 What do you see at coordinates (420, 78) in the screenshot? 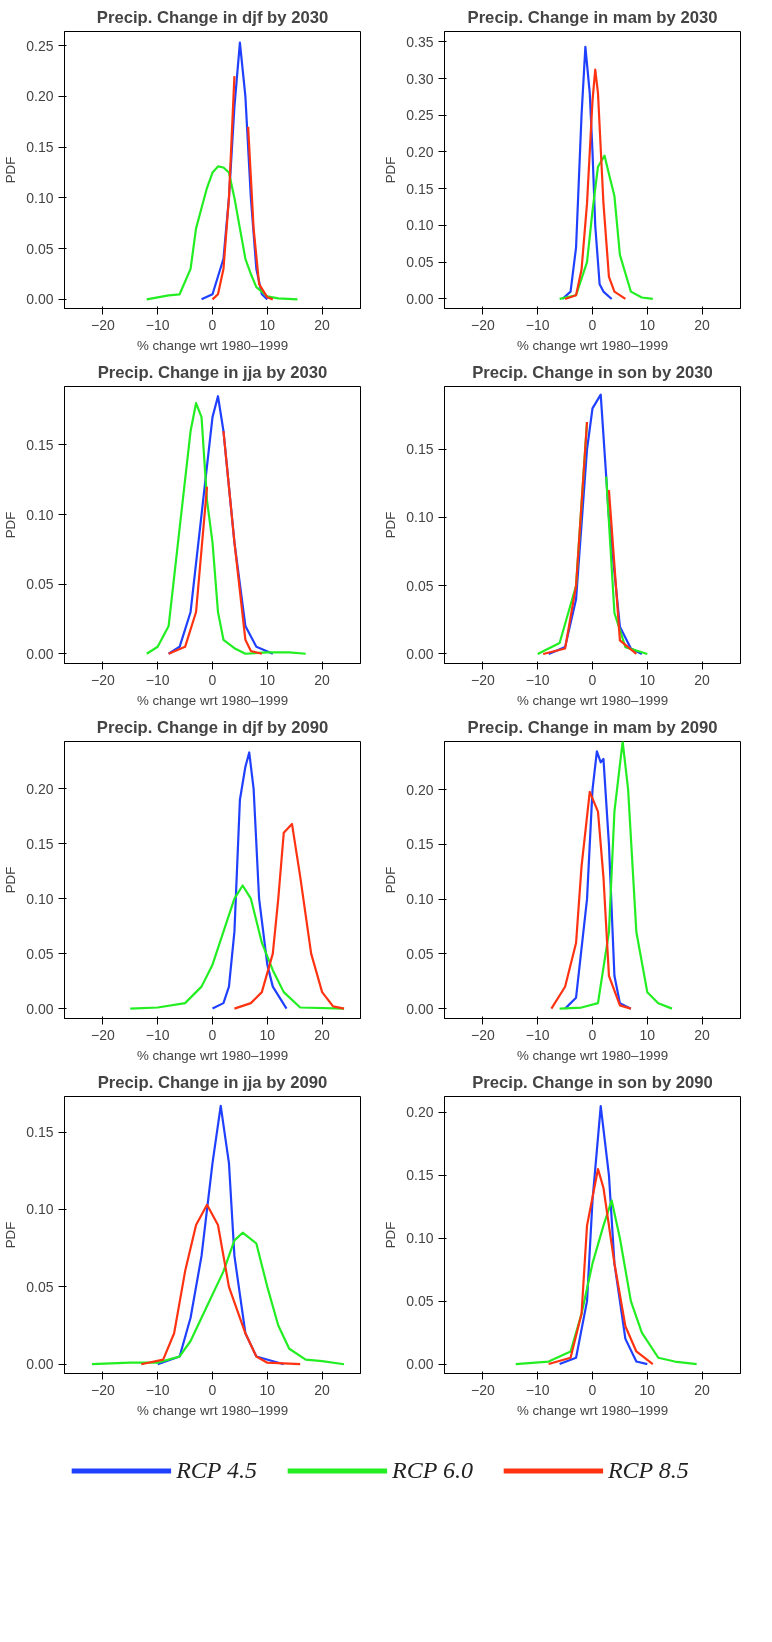
I see `y-tick-label: 0.30` at bounding box center [420, 78].